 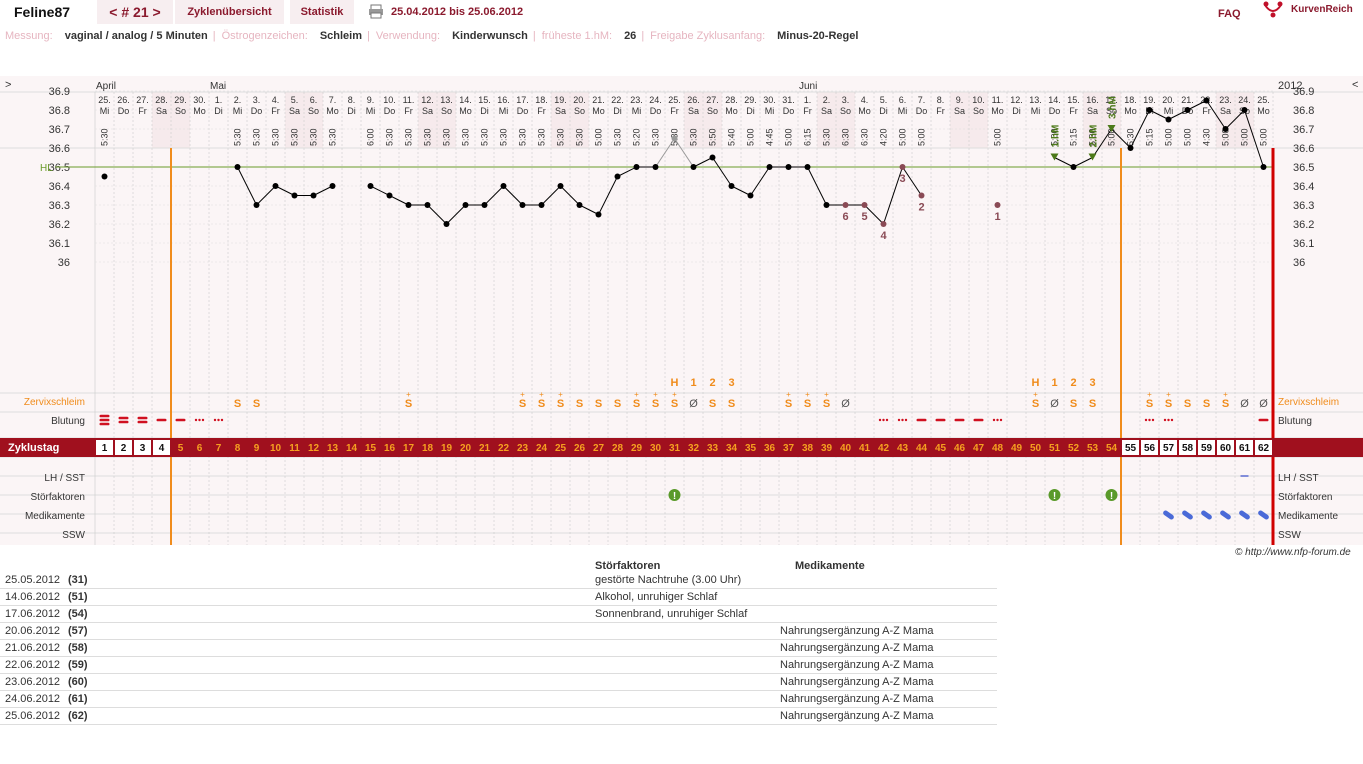 What do you see at coordinates (681, 415) in the screenshot?
I see `cervix-area-background` at bounding box center [681, 415].